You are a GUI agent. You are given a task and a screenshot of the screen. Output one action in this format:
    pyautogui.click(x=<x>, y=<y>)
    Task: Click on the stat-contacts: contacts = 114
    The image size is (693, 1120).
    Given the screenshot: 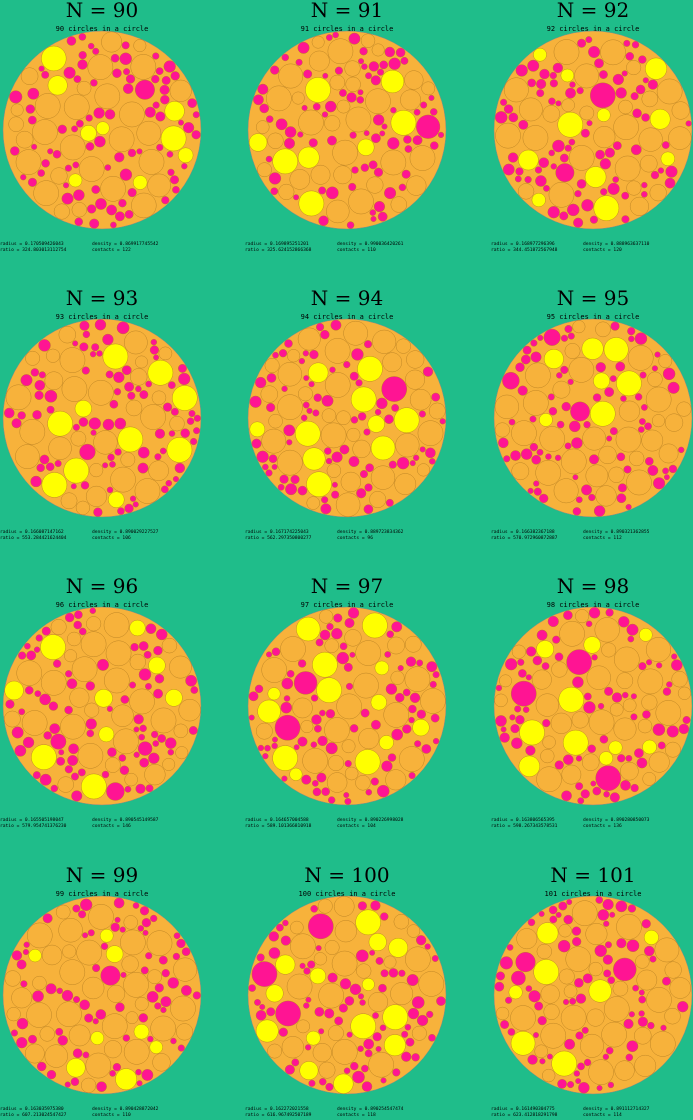 What is the action you would take?
    pyautogui.click(x=602, y=1115)
    